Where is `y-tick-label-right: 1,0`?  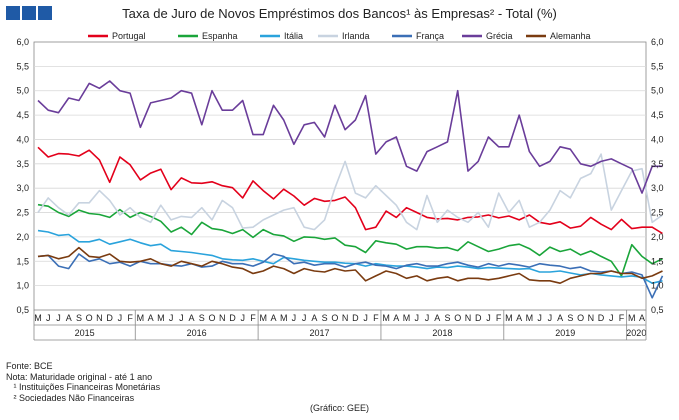
y-tick-label-right: 1,0 is located at coordinates (657, 286).